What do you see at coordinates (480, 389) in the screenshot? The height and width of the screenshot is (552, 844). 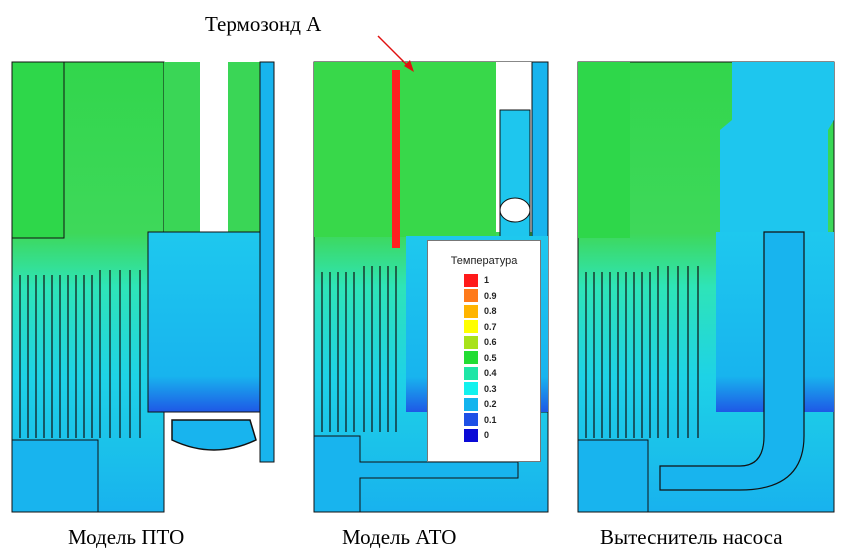 I see `legend-entry: 0.3` at bounding box center [480, 389].